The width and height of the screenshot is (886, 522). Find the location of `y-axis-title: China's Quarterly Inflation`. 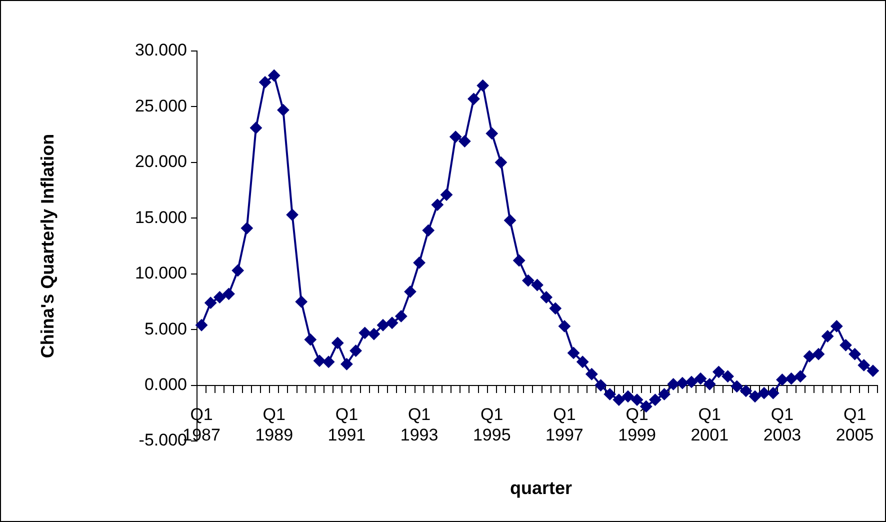

y-axis-title: China's Quarterly Inflation is located at coordinates (48, 246).